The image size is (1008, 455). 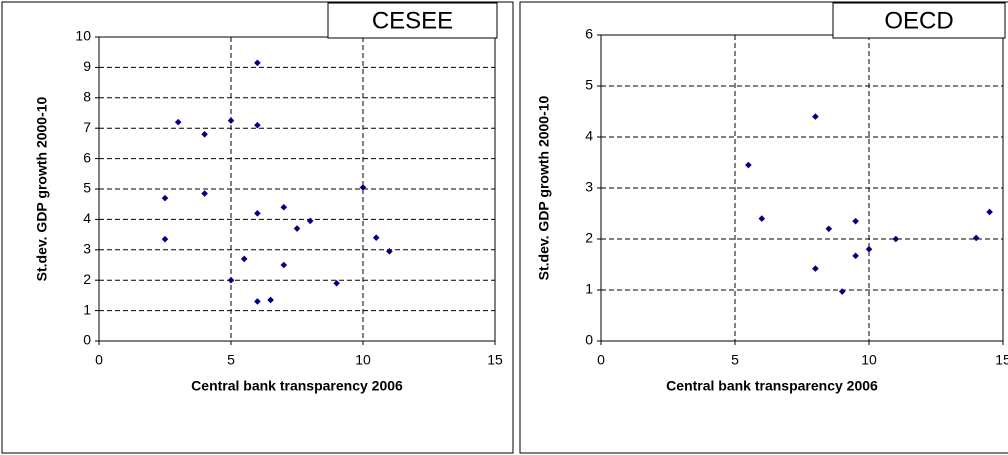 What do you see at coordinates (87, 66) in the screenshot?
I see `y-tick-label: 9` at bounding box center [87, 66].